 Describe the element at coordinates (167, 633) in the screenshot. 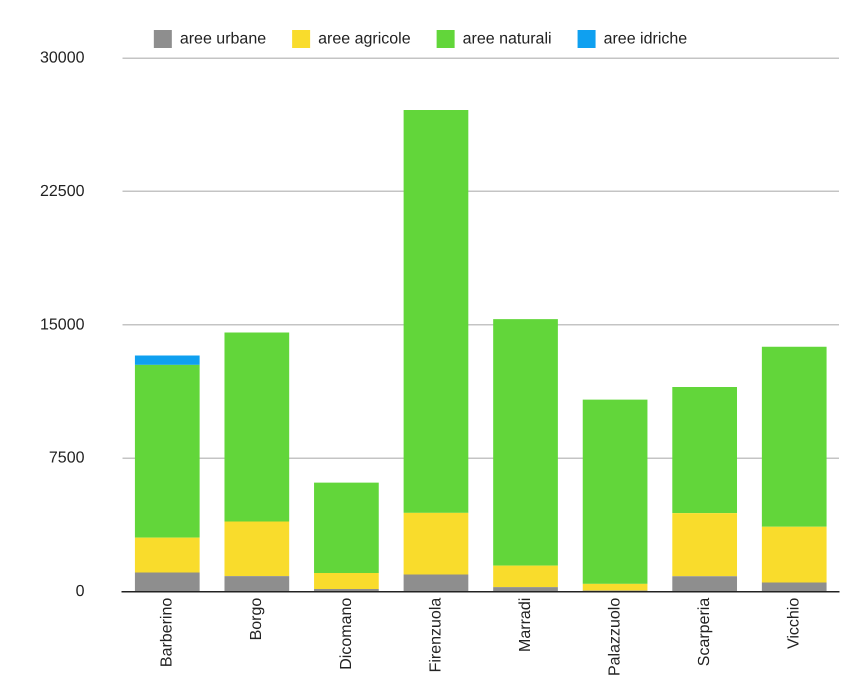

I see `x-tick-label: Barberino` at that location.